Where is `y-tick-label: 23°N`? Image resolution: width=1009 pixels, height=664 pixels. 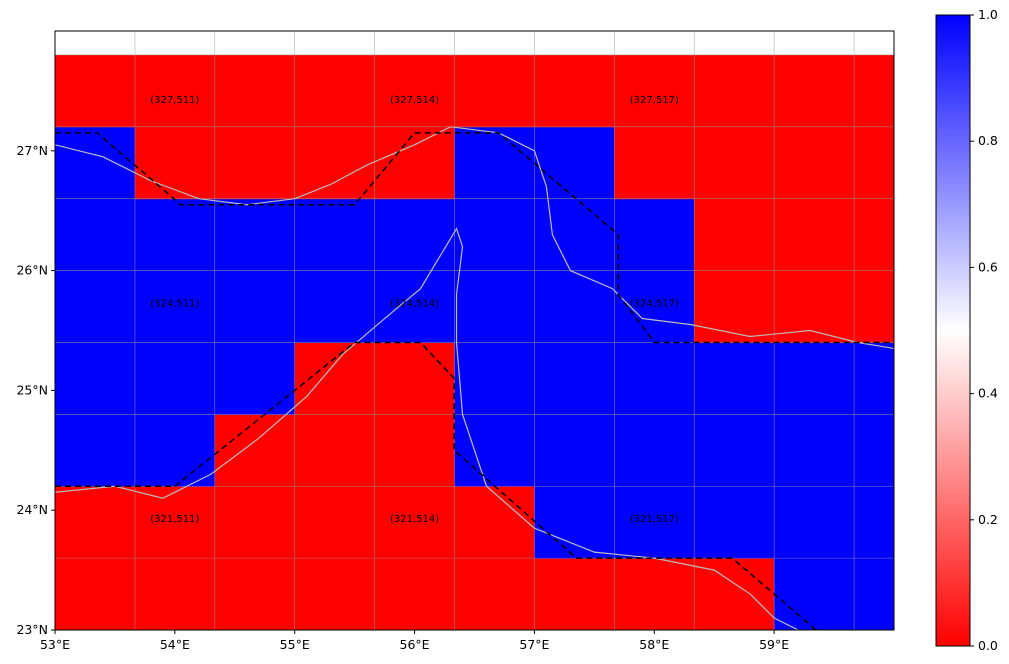
y-tick-label: 23°N is located at coordinates (32, 629).